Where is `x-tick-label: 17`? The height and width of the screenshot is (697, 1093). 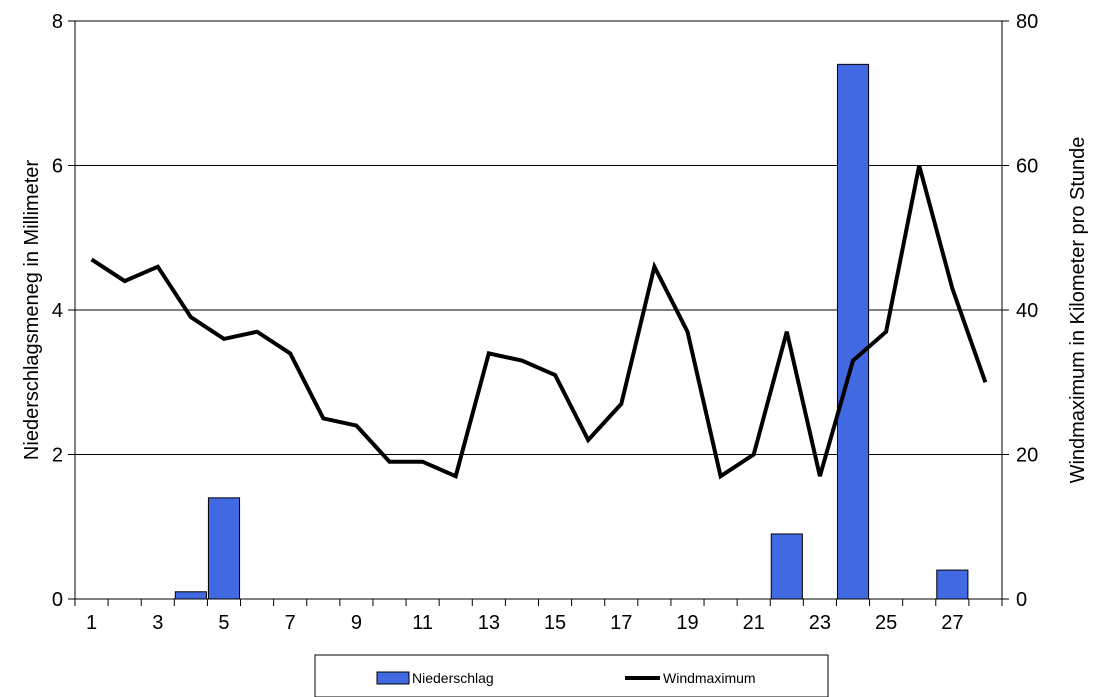 x-tick-label: 17 is located at coordinates (621, 623).